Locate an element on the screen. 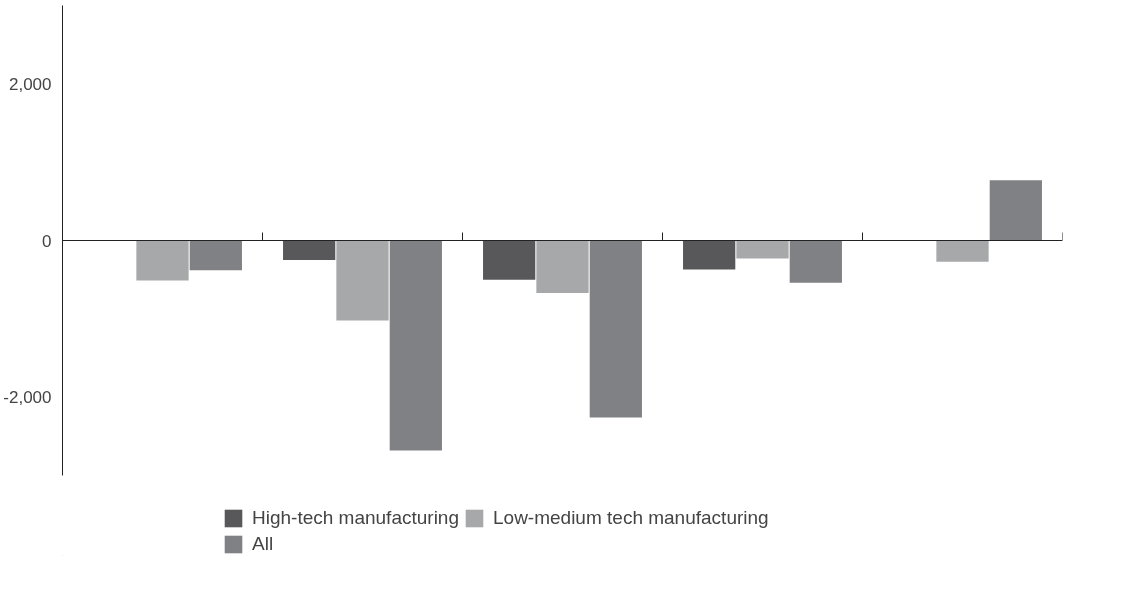 Image resolution: width=1122 pixels, height=595 pixels. y-tick-label: 0 is located at coordinates (47, 241).